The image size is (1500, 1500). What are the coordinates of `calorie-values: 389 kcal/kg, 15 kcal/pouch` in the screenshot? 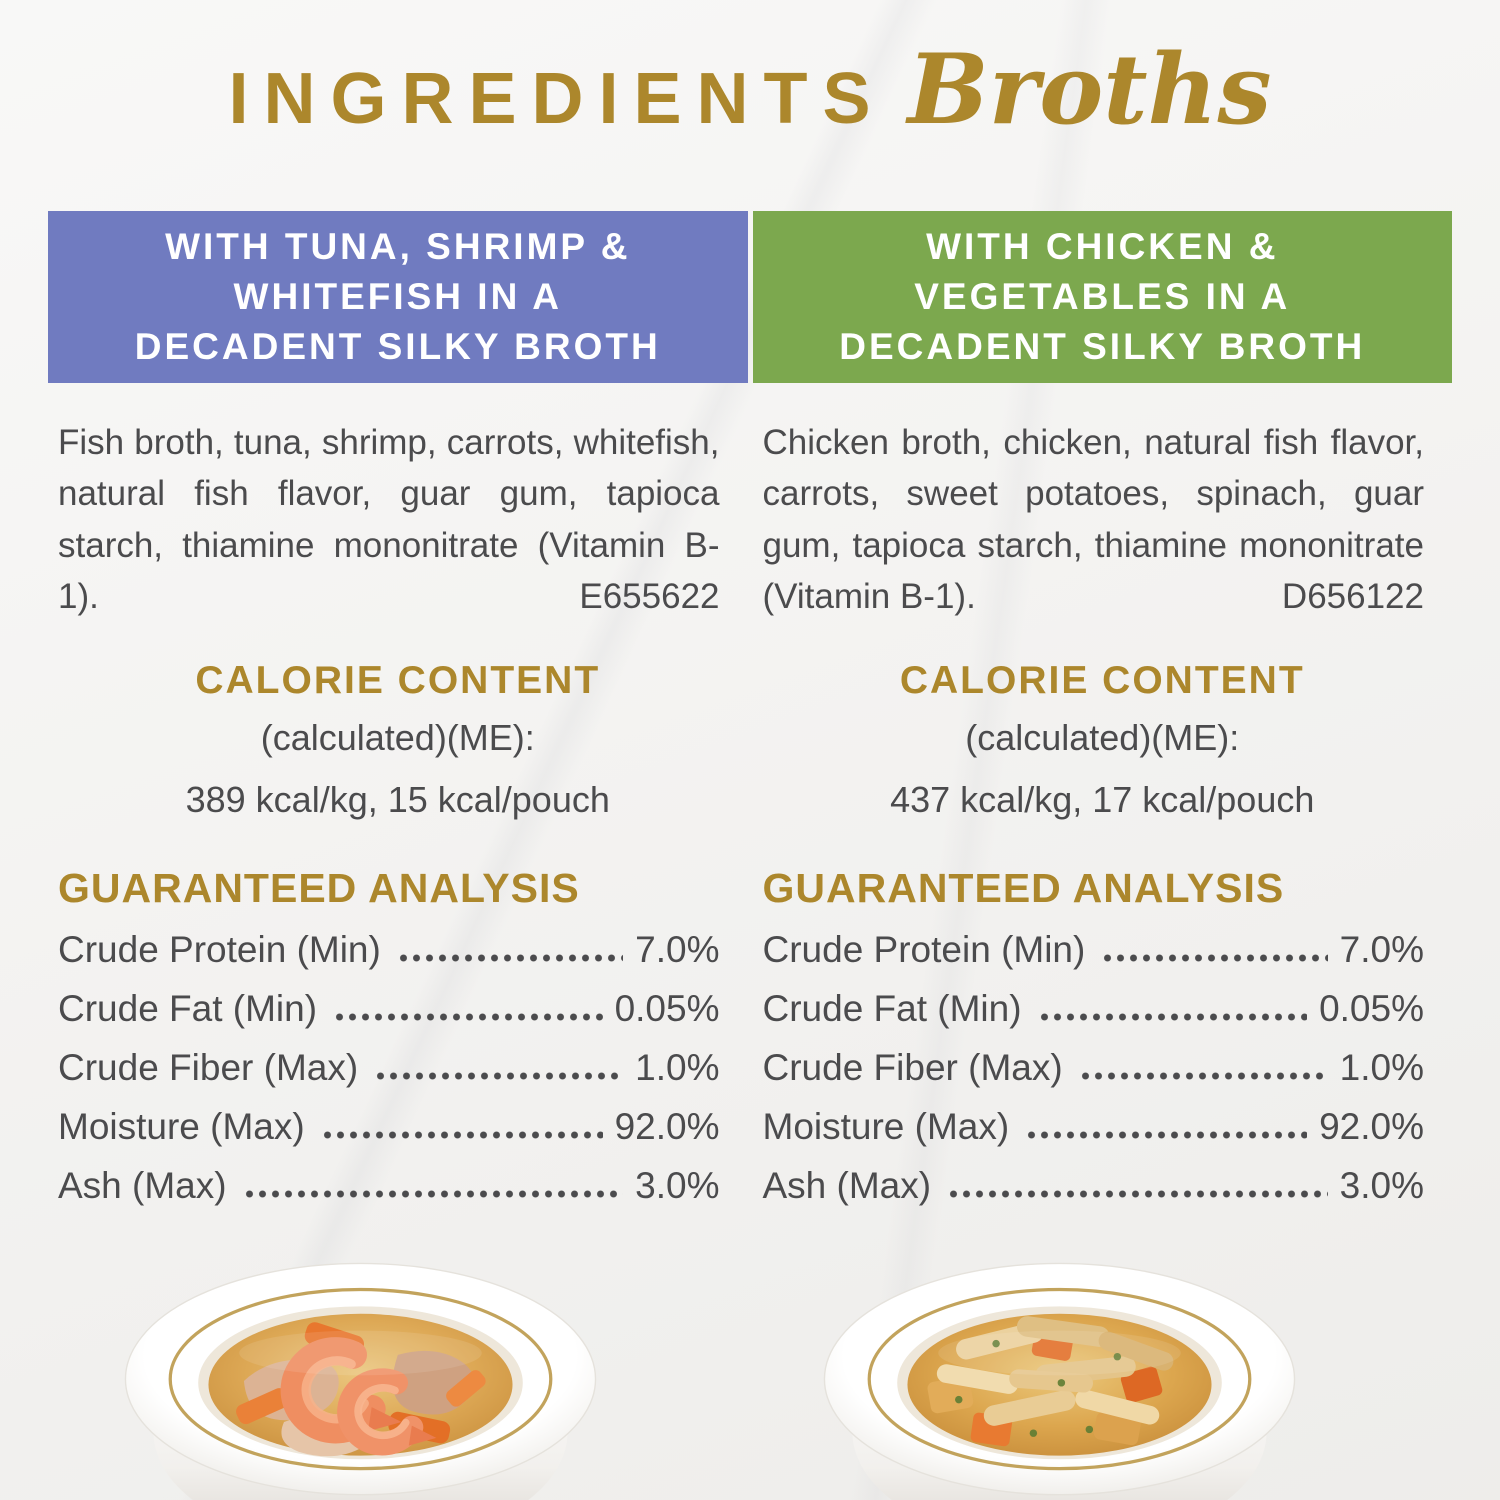 It's located at (397, 799).